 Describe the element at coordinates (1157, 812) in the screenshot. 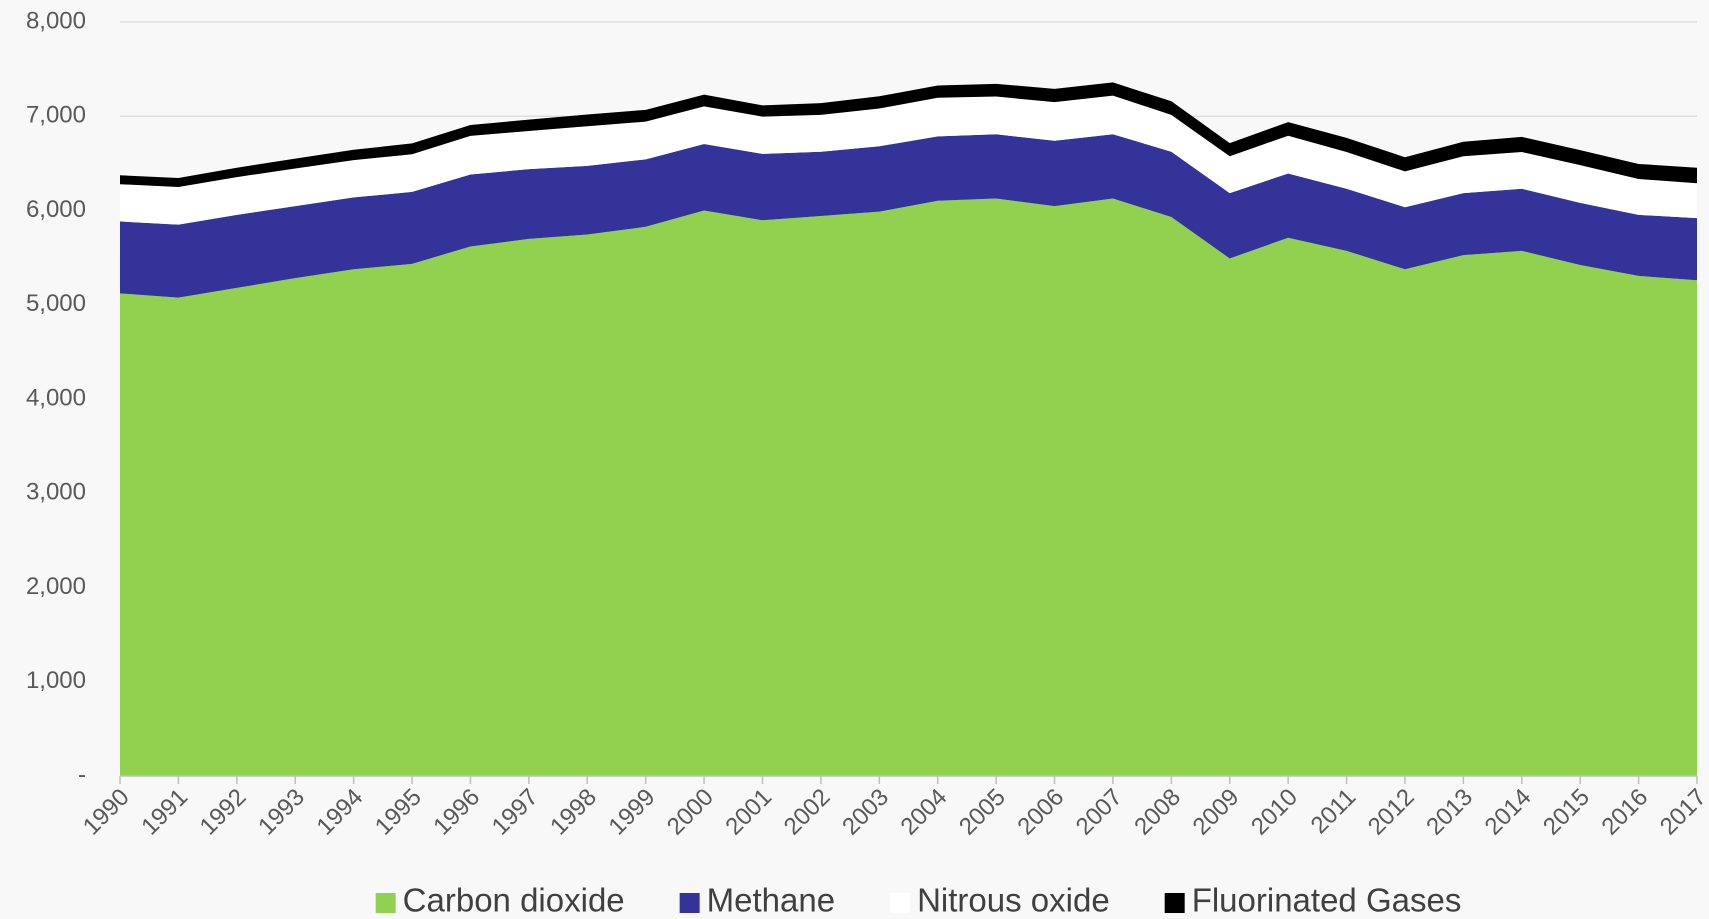

I see `x-tick-label: 2008` at that location.